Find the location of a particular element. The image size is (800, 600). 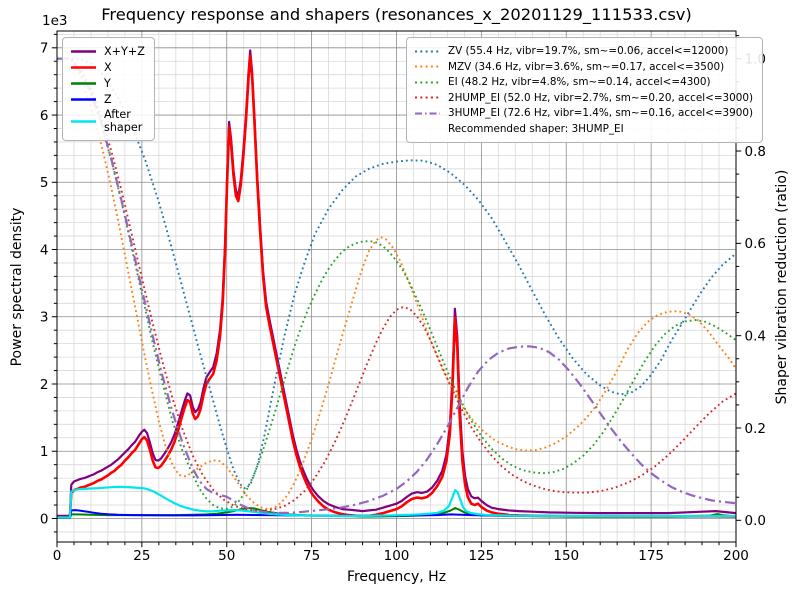

legend-entry: Recommended shaper: 3HUMP_EI is located at coordinates (583, 129).